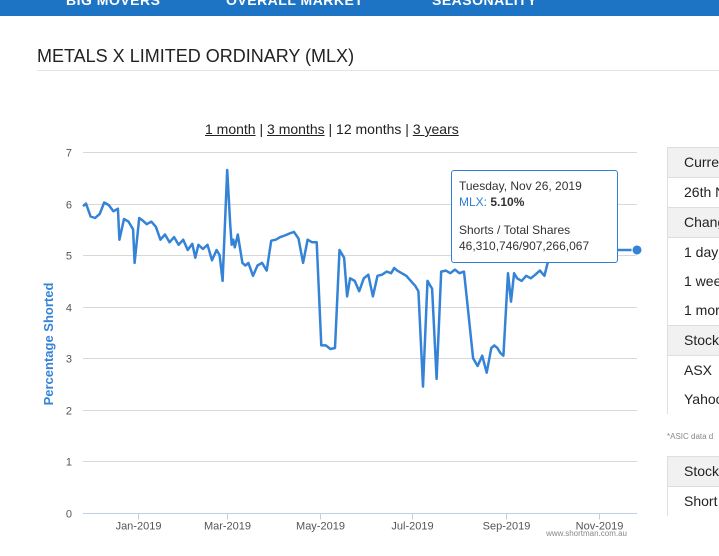  Describe the element at coordinates (538, 216) in the screenshot. I see `tooltip-spacer` at that location.